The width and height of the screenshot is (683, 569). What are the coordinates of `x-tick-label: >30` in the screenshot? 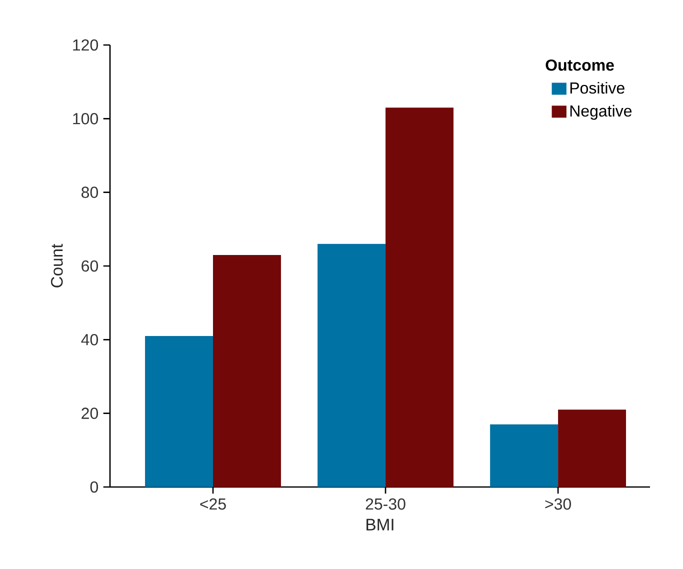 It's located at (558, 504).